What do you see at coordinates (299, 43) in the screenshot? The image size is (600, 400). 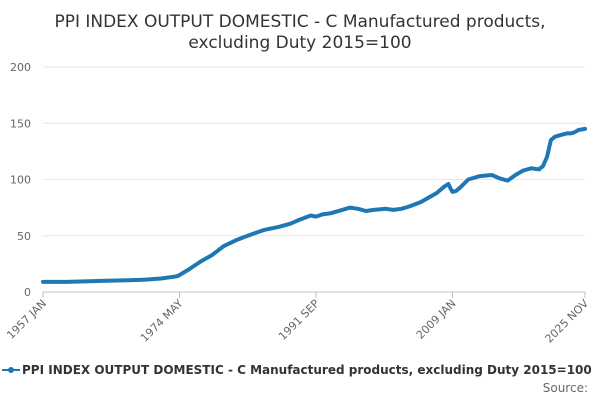 I see `chart-title-line-2: excluding Duty 2015=100` at bounding box center [299, 43].